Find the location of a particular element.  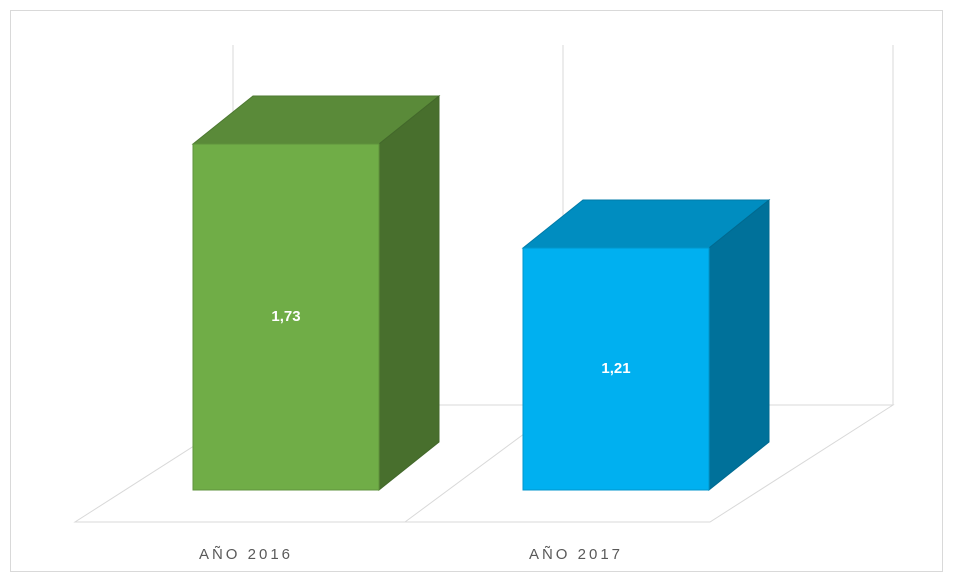

data-label: 1,21 is located at coordinates (615, 368).